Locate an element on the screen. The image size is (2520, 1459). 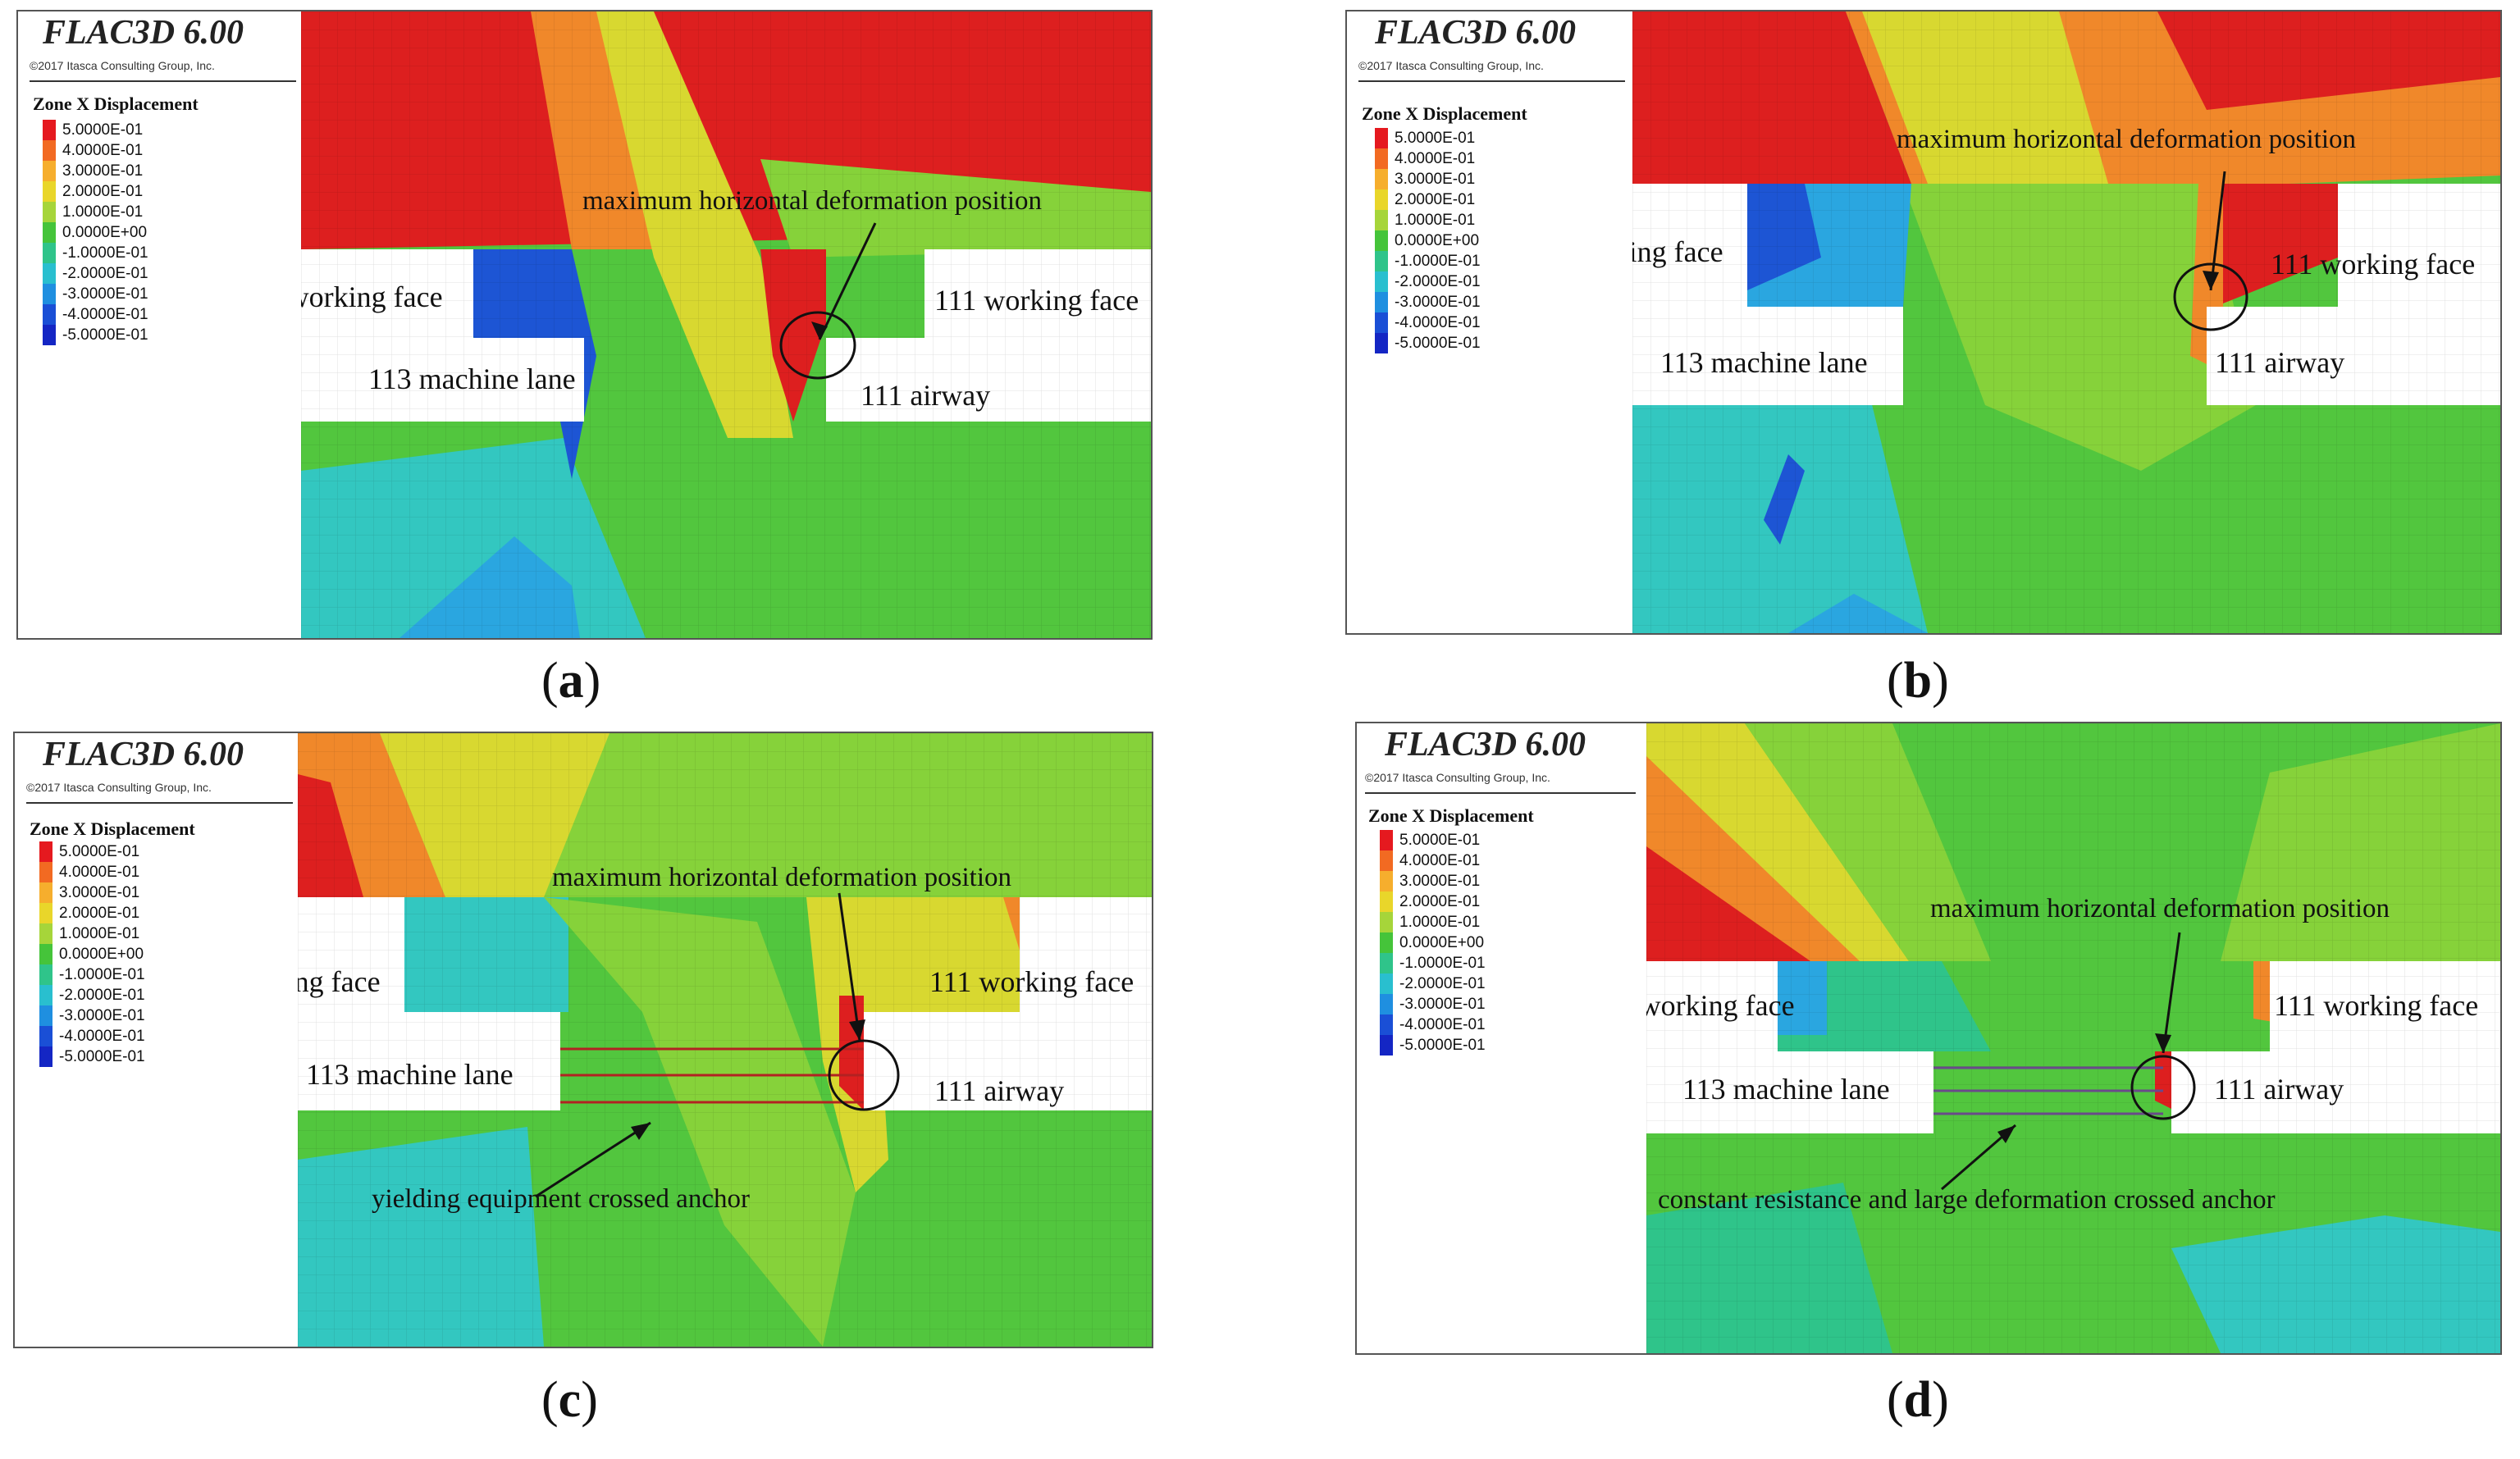
legend-item: -5.0000E-01 is located at coordinates (92, 1056).